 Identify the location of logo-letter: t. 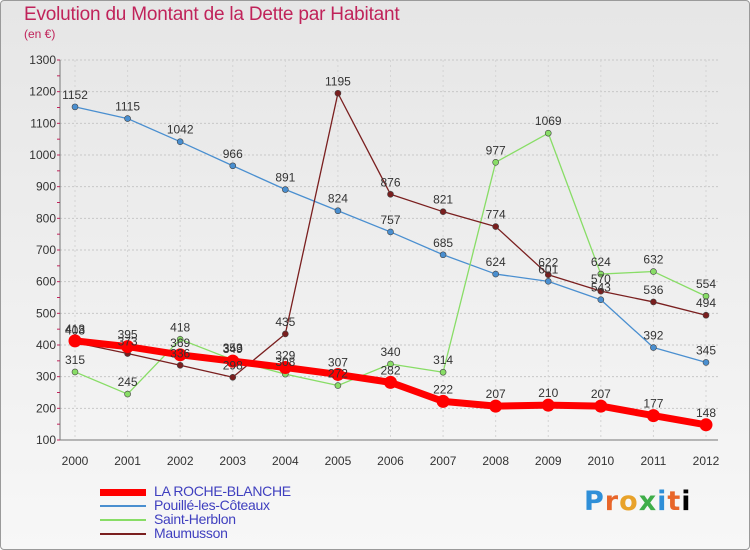
(674, 501).